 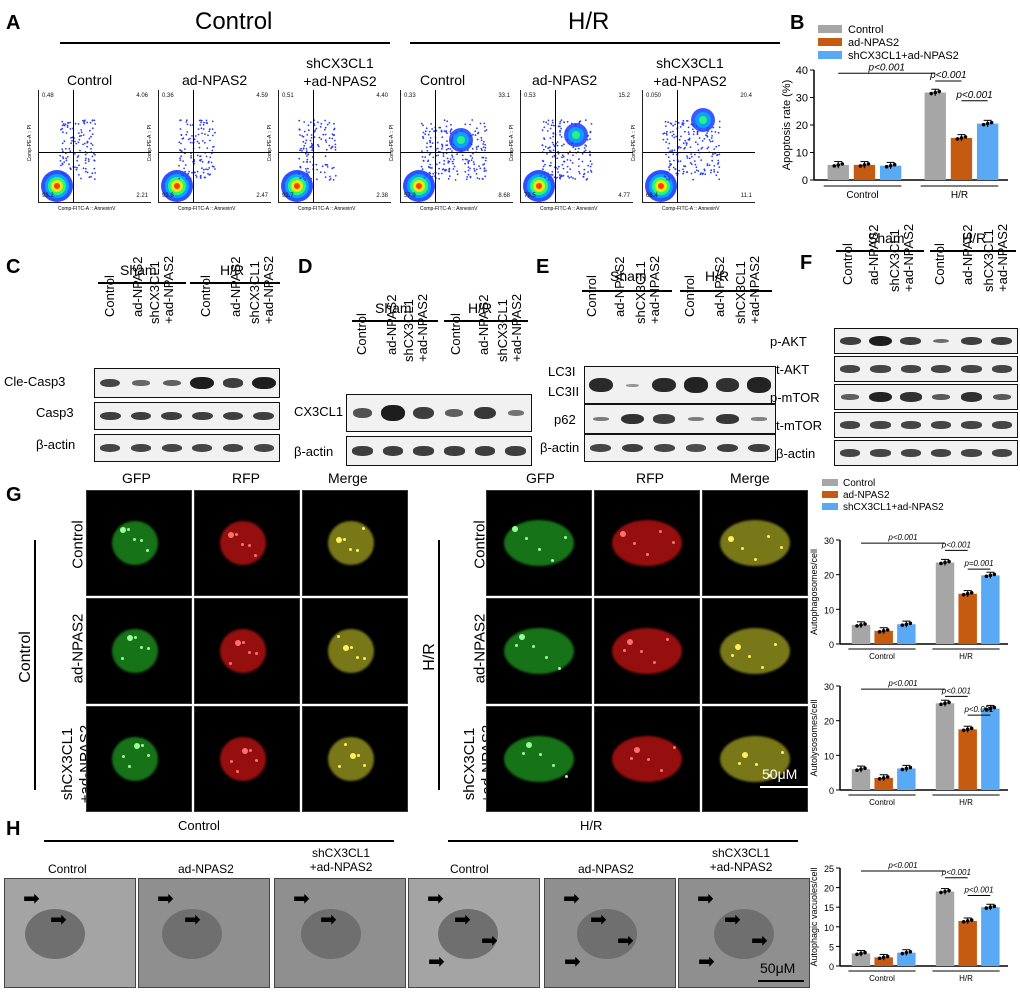 I want to click on flow-density, so click(x=445, y=160).